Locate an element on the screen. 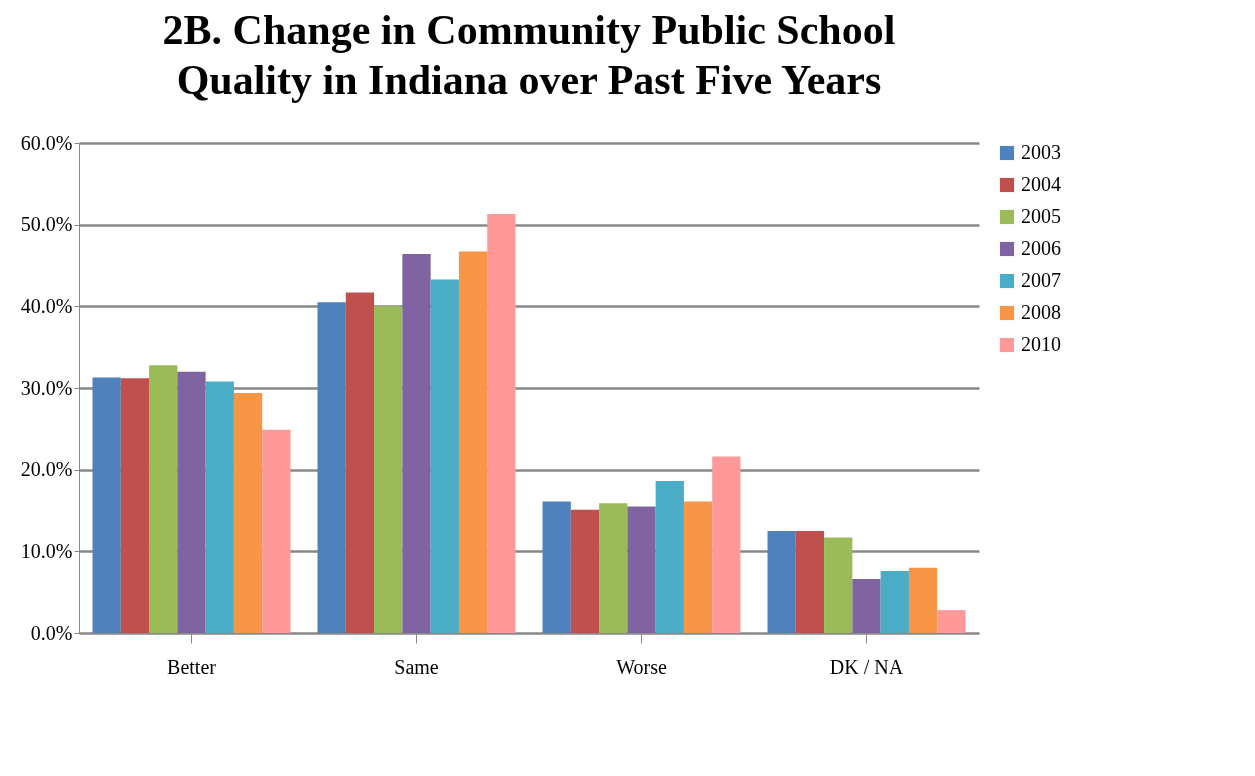 The width and height of the screenshot is (1255, 776). y-tick-label: 50.0% is located at coordinates (46, 224).